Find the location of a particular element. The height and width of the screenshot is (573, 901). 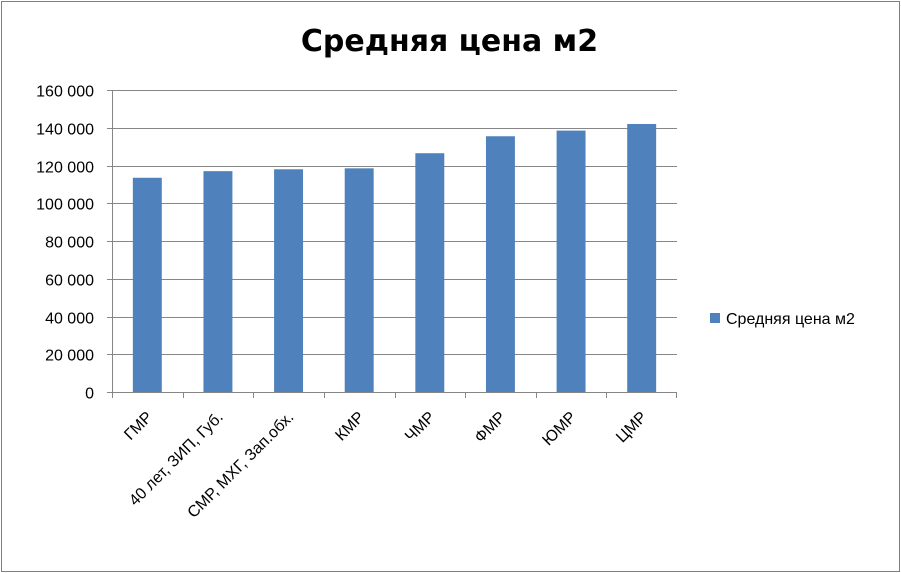

x-category-label: ЧМР is located at coordinates (420, 427).